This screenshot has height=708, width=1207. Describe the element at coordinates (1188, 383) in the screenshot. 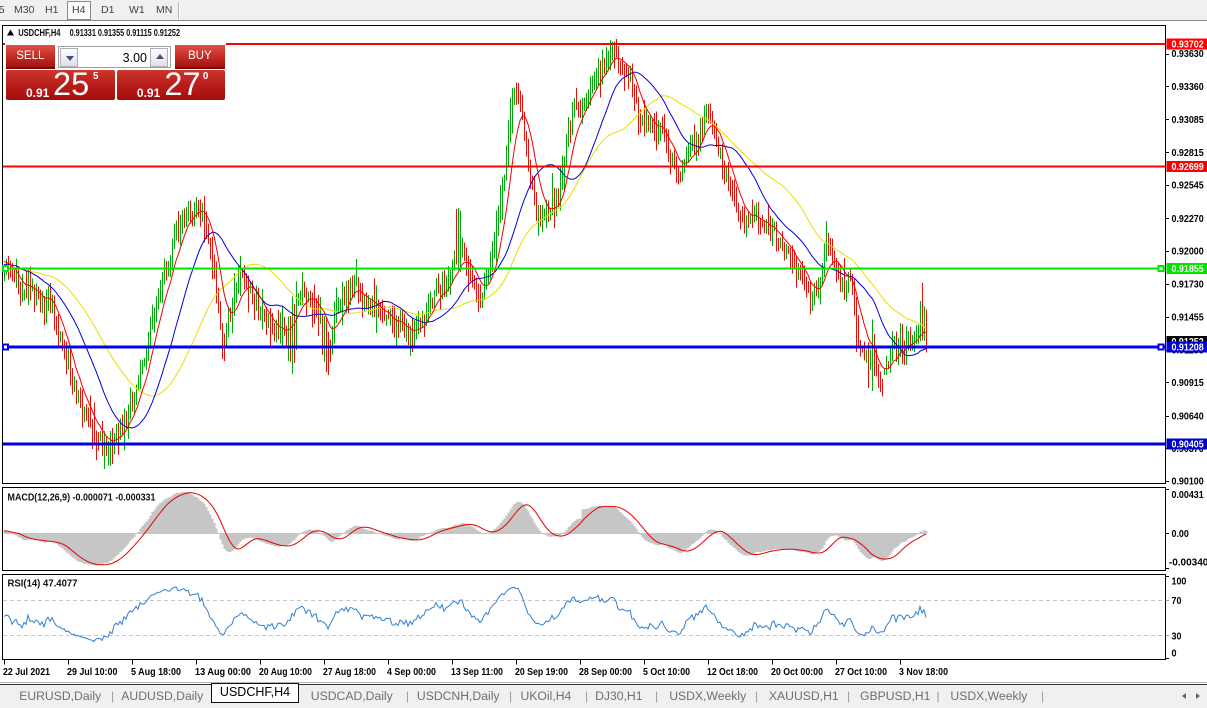

I see `svg-text: 0.90915` at that location.